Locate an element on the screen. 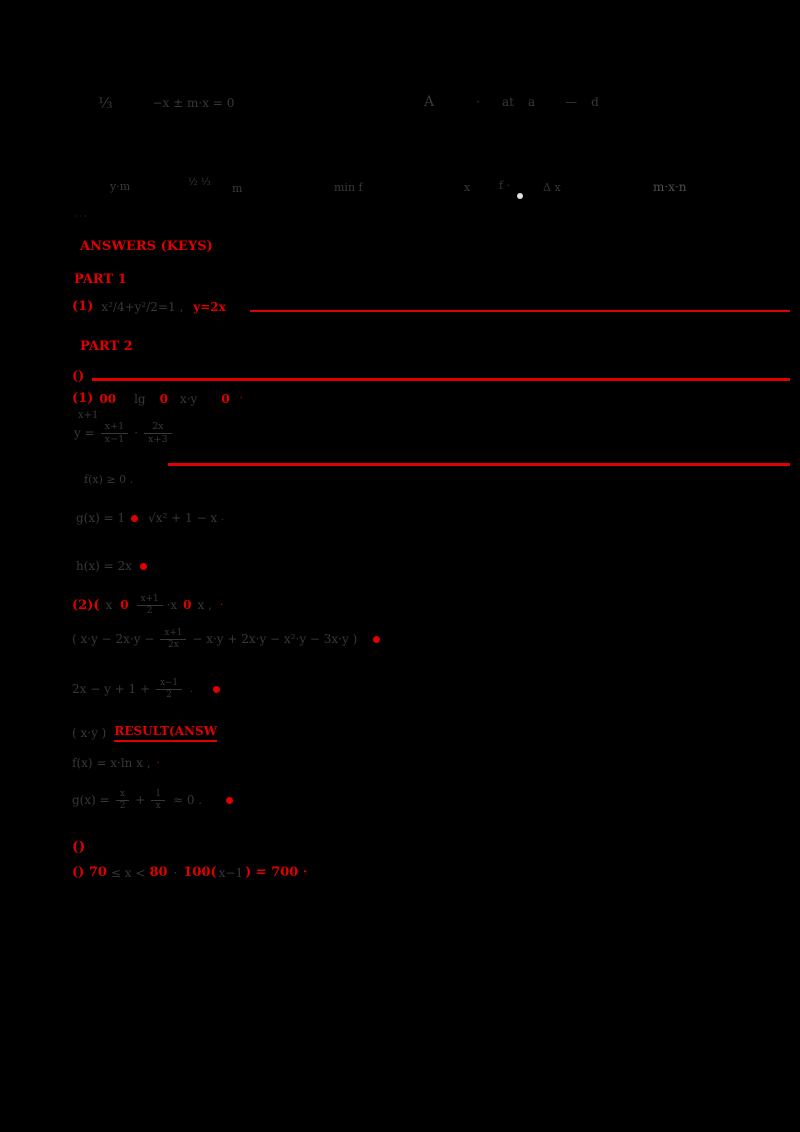 The height and width of the screenshot is (1132, 800). text-segment: + is located at coordinates (140, 800).